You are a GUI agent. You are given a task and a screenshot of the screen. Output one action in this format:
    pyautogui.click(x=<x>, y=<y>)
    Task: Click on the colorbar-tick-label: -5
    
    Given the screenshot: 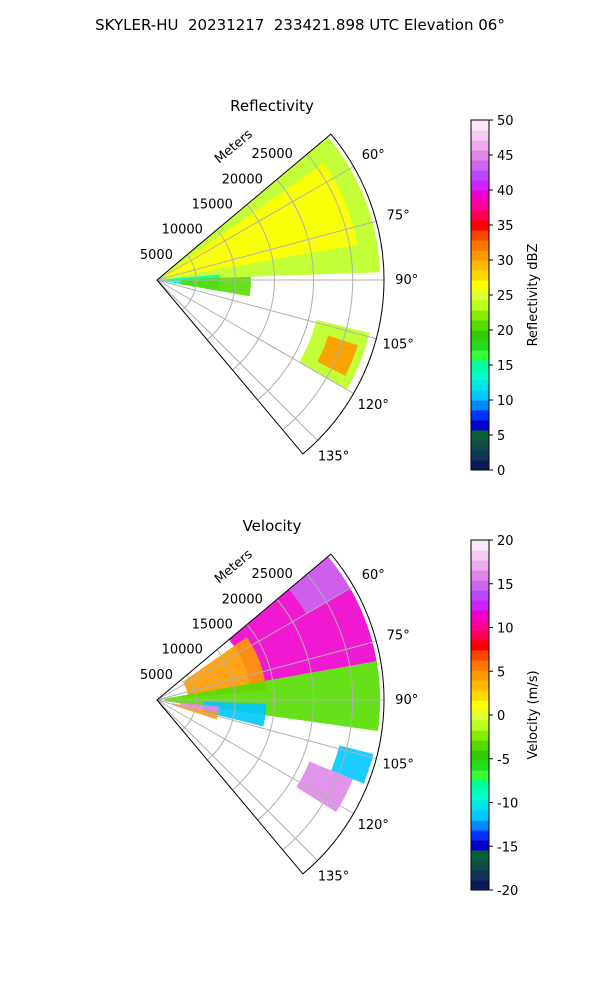 What is the action you would take?
    pyautogui.click(x=503, y=760)
    